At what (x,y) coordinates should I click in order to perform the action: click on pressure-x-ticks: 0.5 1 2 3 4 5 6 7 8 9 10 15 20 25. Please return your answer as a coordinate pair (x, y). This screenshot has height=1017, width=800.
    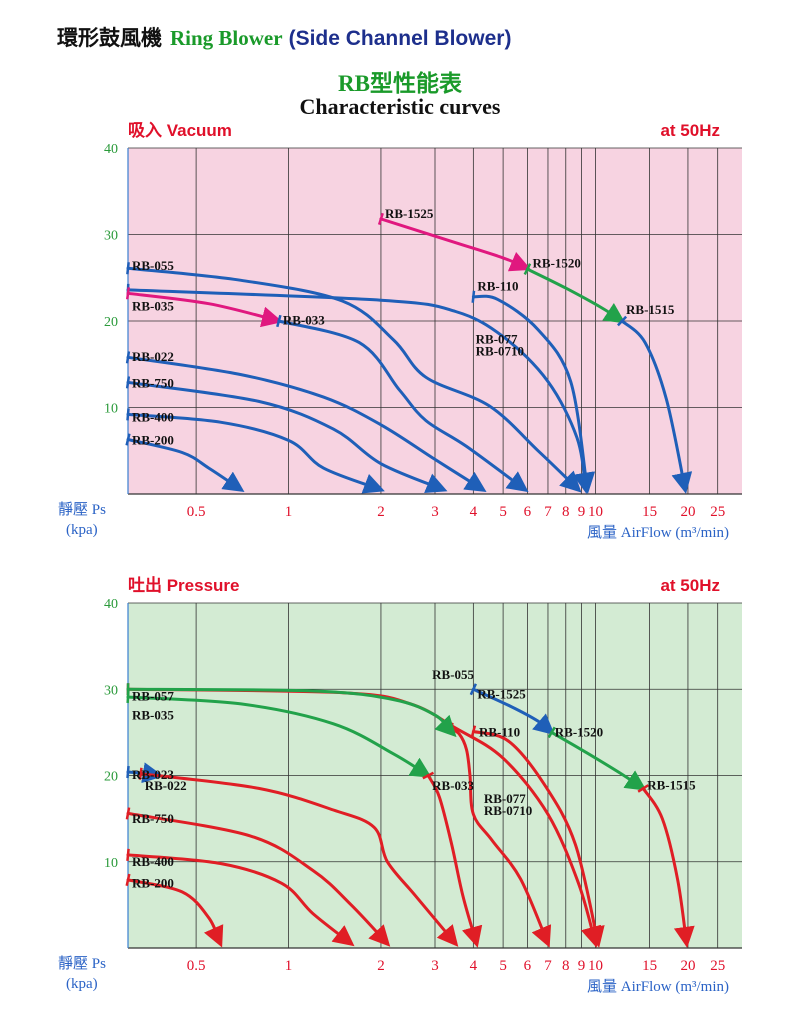
    Looking at the image, I should click on (456, 966).